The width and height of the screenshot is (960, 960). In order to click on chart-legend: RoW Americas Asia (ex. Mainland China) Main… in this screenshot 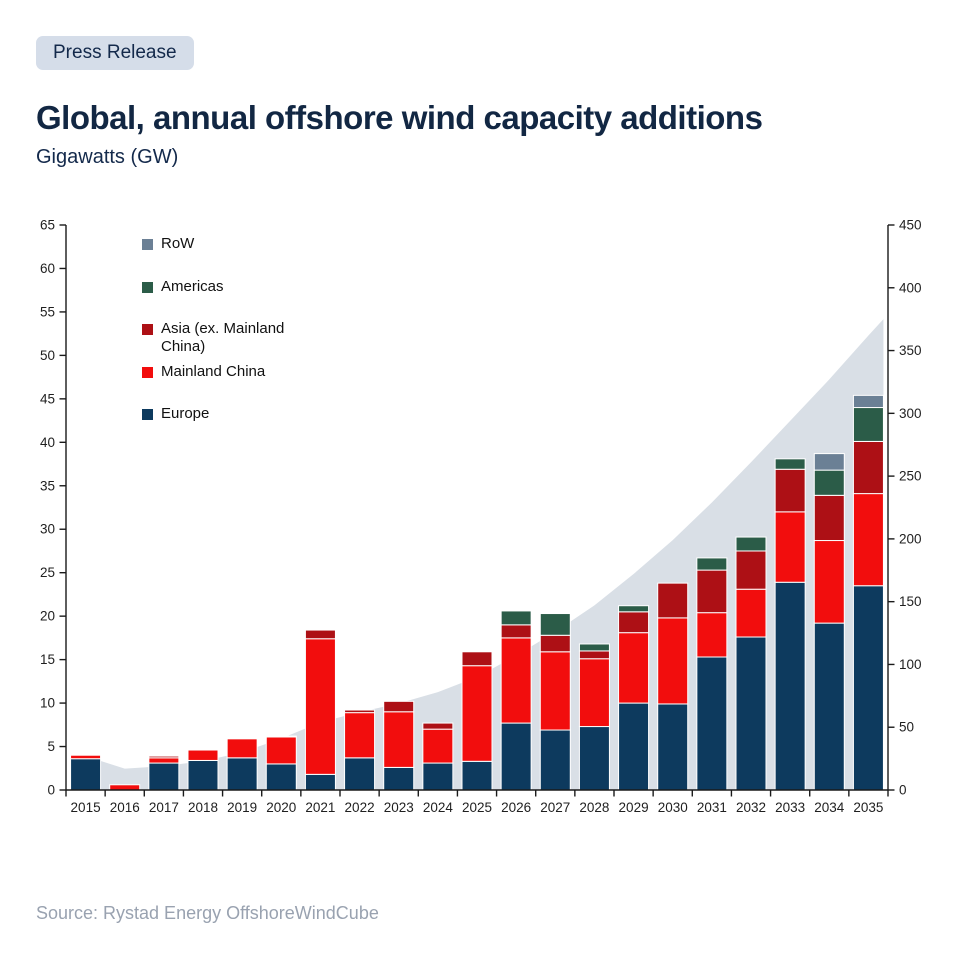, I will do `click(232, 341)`.